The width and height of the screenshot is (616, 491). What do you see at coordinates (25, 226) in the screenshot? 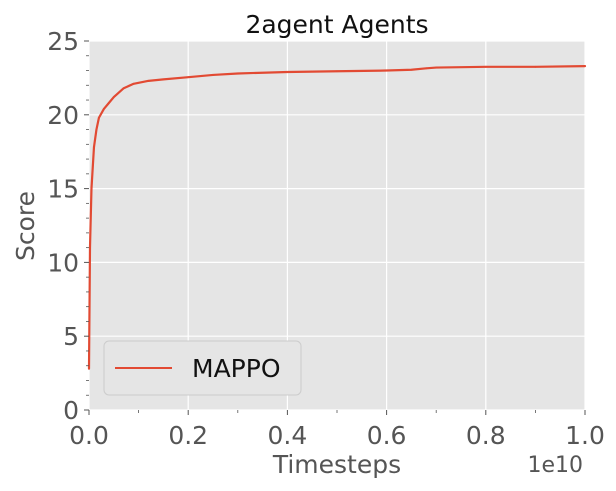
I see `y-axis-label: Score` at bounding box center [25, 226].